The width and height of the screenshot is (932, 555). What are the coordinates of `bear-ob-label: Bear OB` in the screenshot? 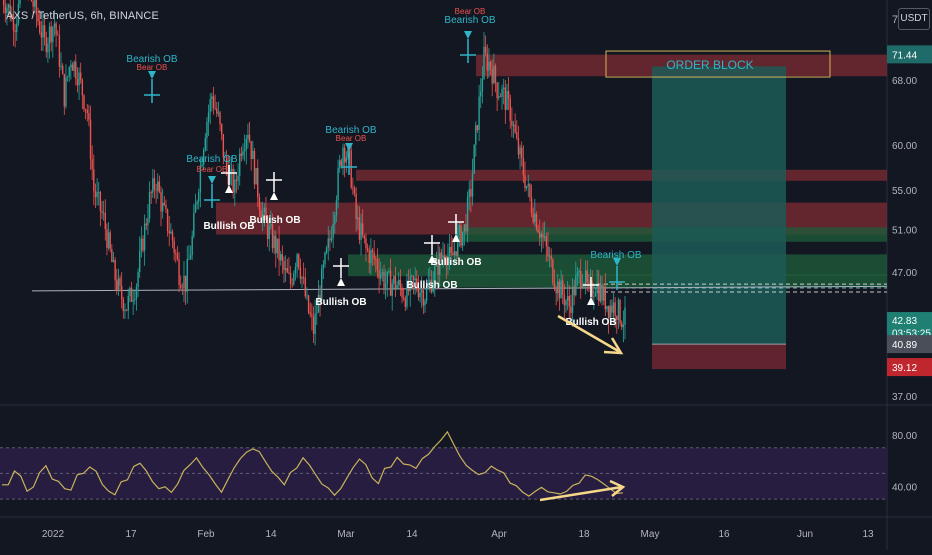 It's located at (351, 138).